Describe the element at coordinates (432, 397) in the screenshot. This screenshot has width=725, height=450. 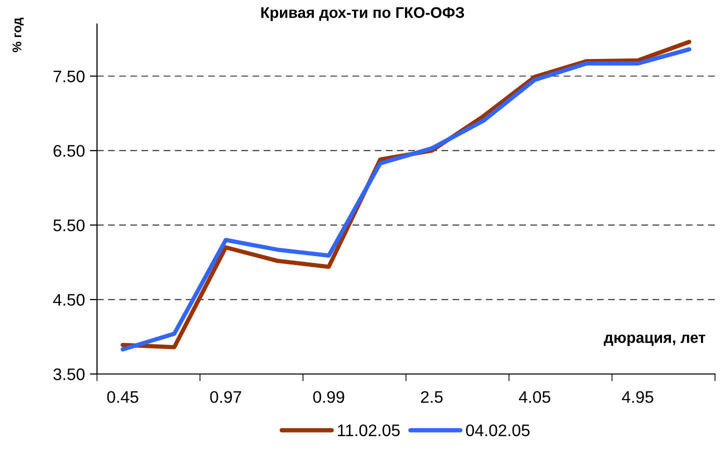
I see `x-tick-label: 2.5` at that location.